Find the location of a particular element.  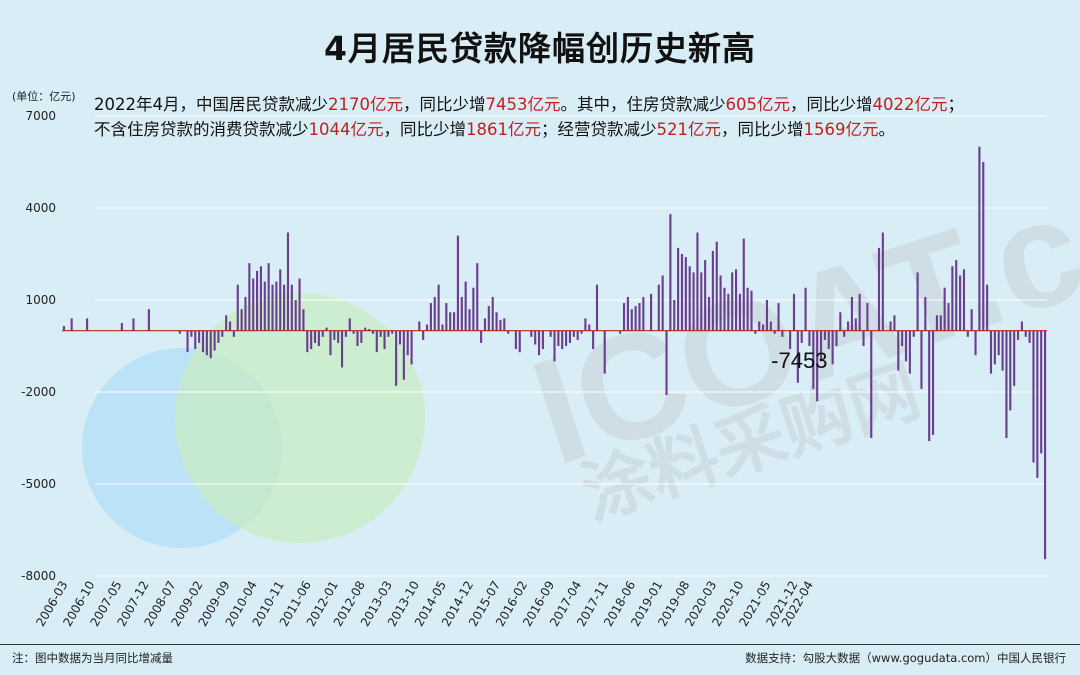

subtitle-text: ，同比少增 is located at coordinates (831, 104).